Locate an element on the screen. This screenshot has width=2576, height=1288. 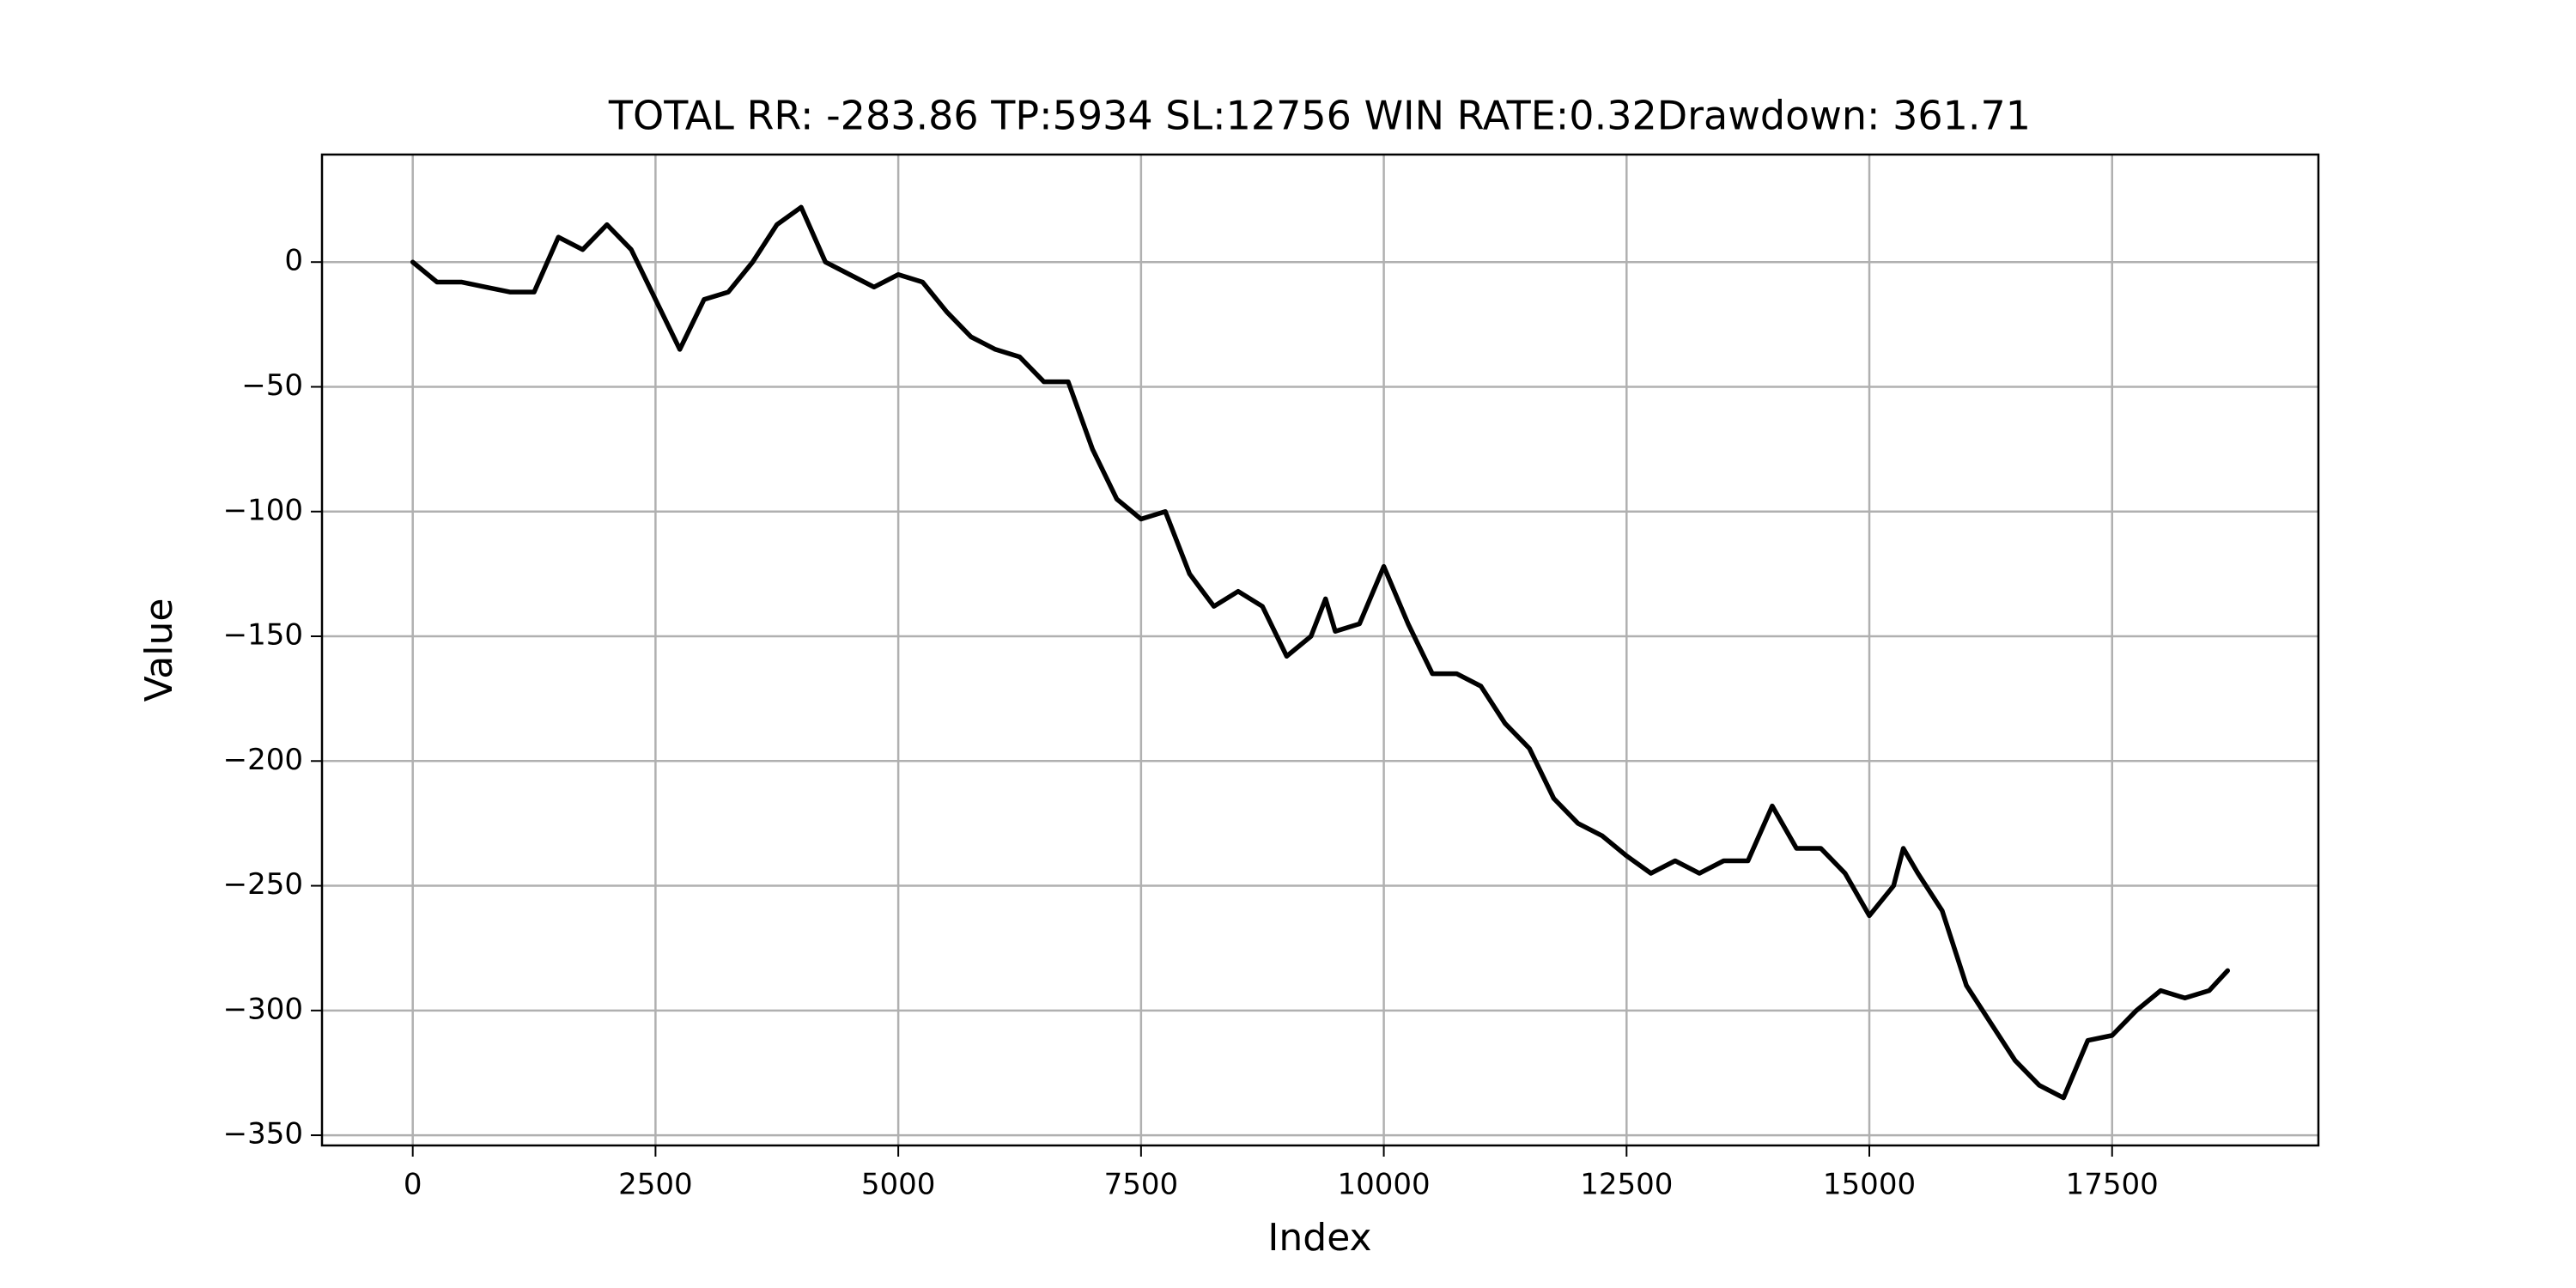
x-tick-label: 10000 is located at coordinates (1383, 1185).